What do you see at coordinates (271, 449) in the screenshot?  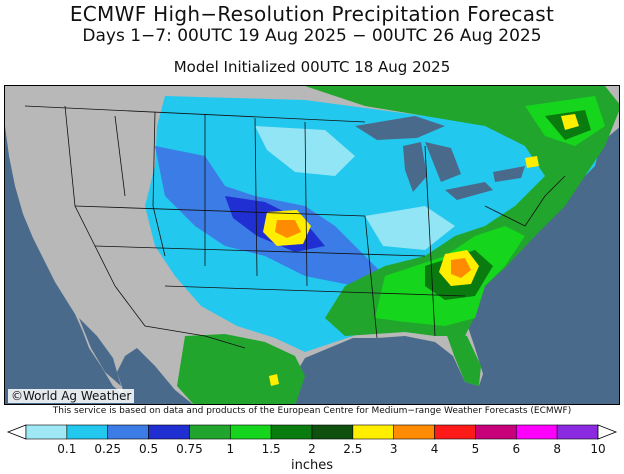 I see `legend-tick-label: 1.5` at bounding box center [271, 449].